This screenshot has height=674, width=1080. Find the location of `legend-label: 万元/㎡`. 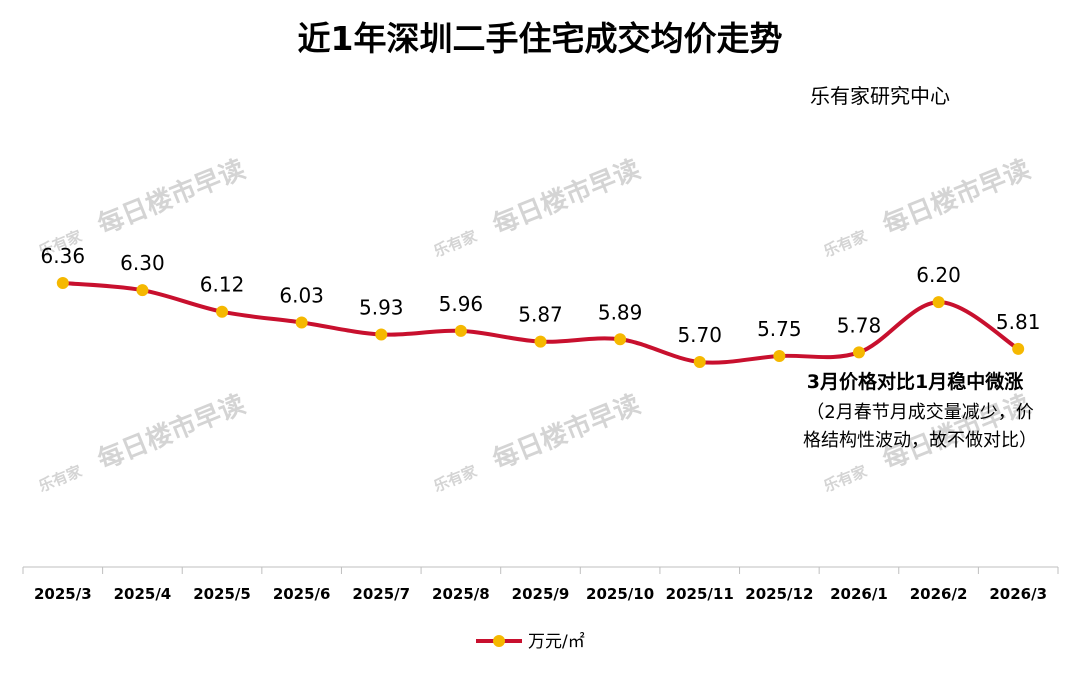

legend-label: 万元/㎡ is located at coordinates (556, 642).